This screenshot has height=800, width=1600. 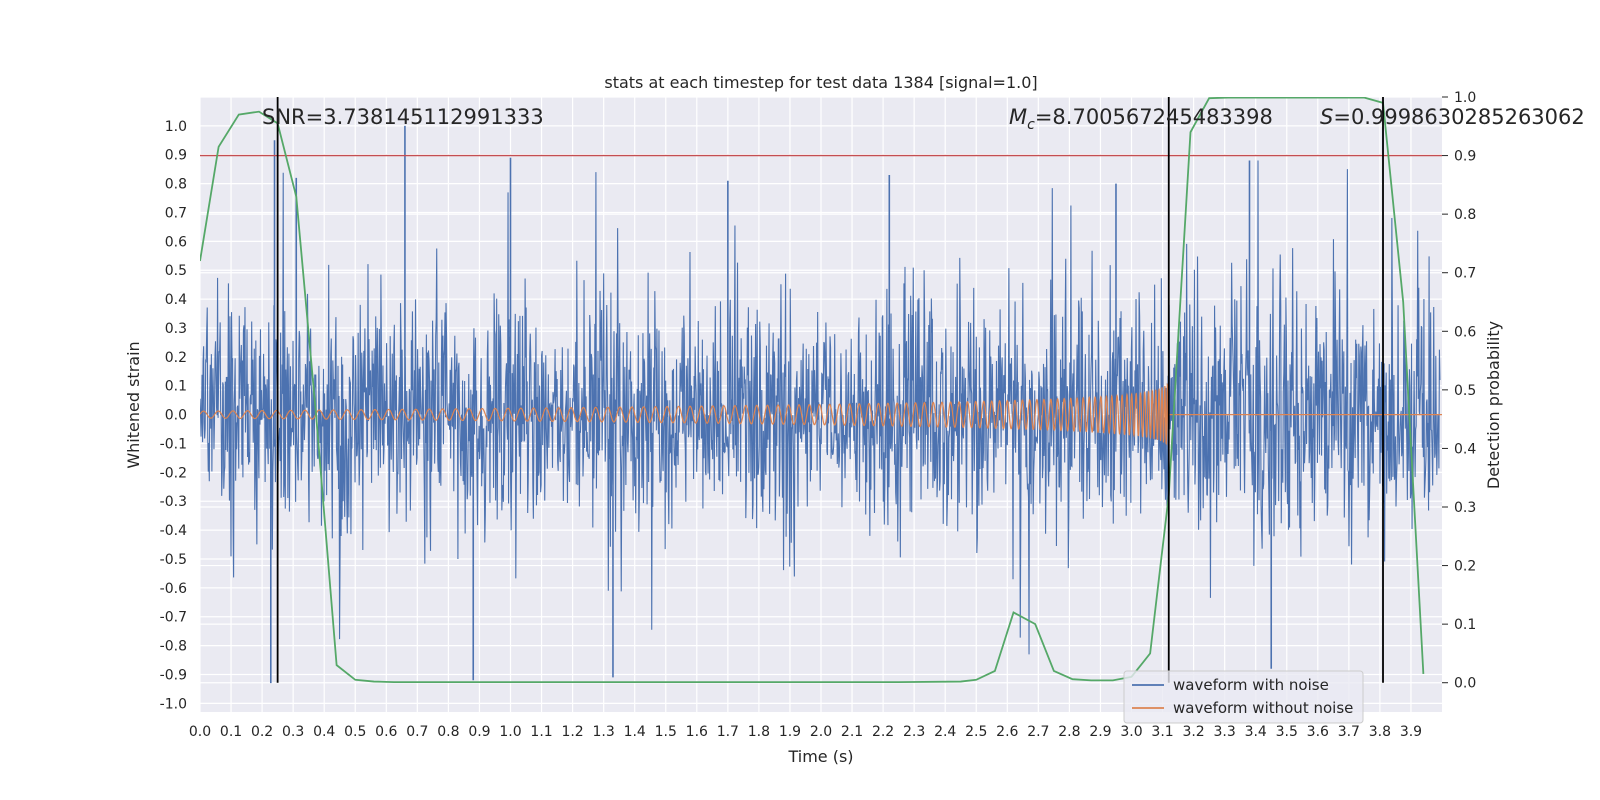 What do you see at coordinates (1465, 332) in the screenshot?
I see `y2-tick-label: 0.6` at bounding box center [1465, 332].